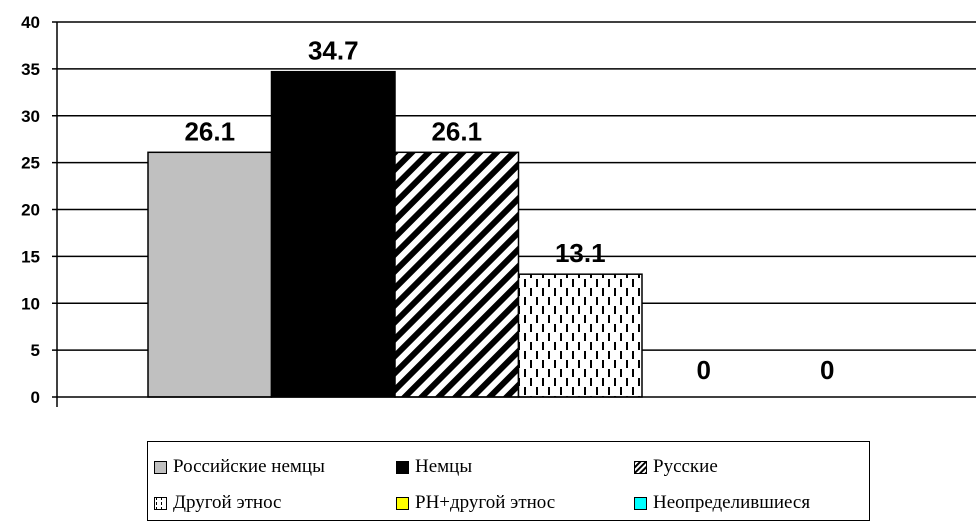 This screenshot has height=525, width=976. I want to click on legend-item-undecided: Неопределившиеся, so click(722, 503).